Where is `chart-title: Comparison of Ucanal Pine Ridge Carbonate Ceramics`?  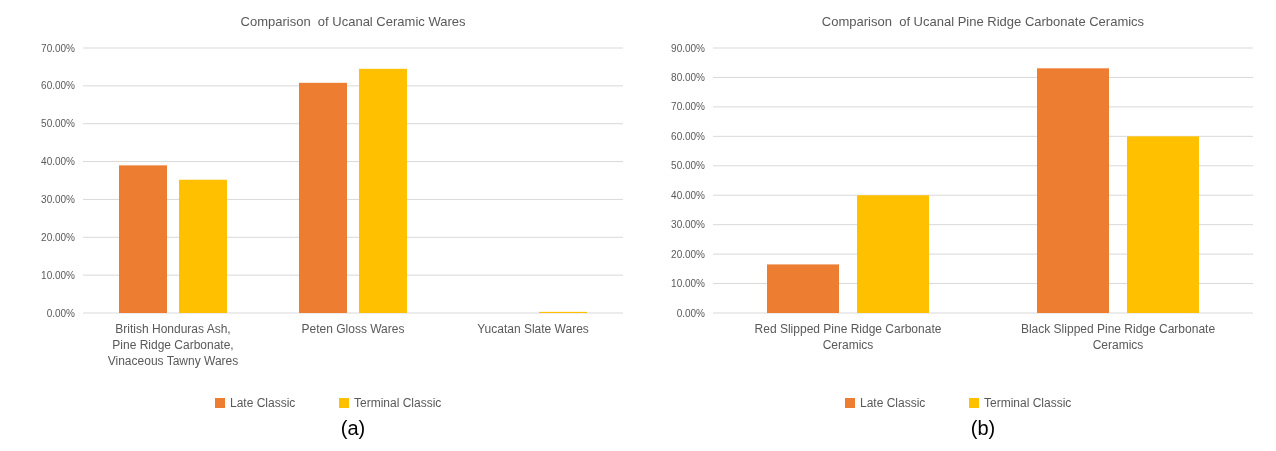
chart-title: Comparison of Ucanal Pine Ridge Carbonate Ceramics is located at coordinates (983, 21).